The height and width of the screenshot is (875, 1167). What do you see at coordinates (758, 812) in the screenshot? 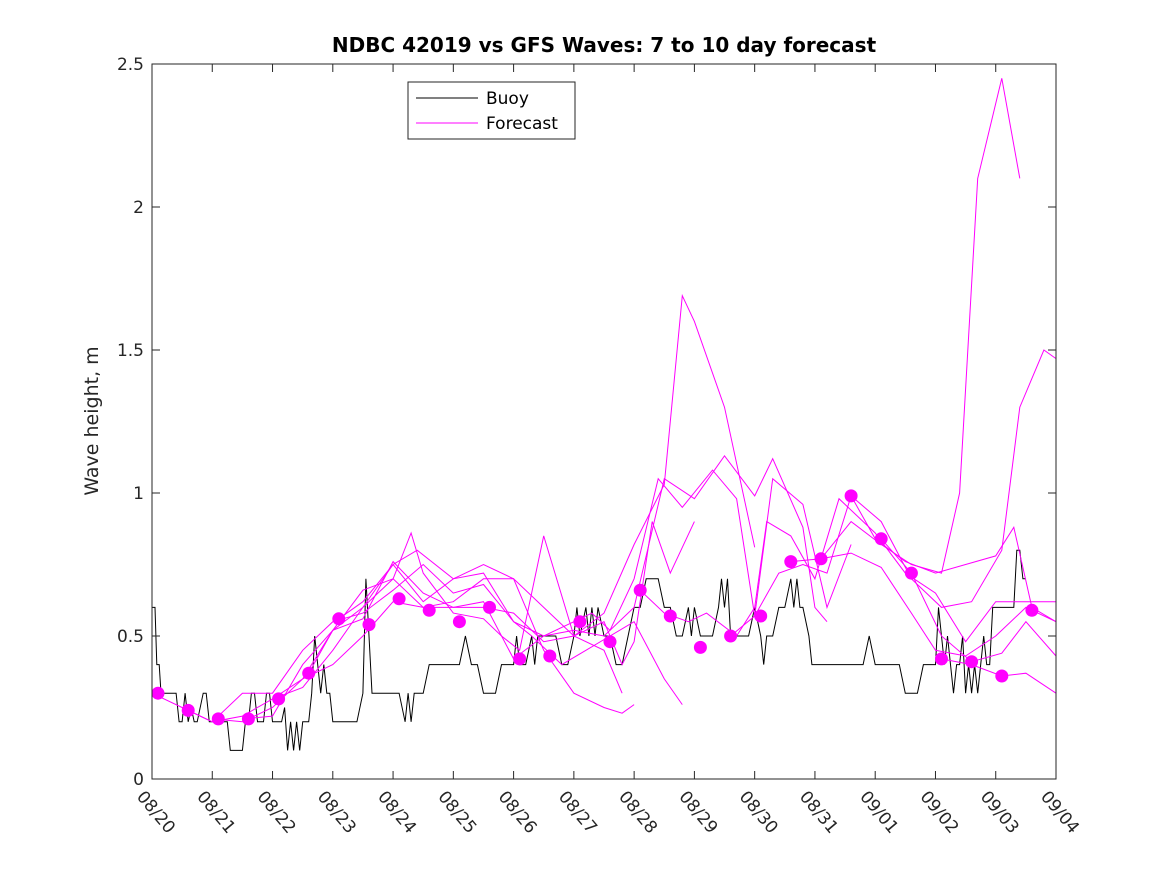
I see `x-tick-label: 08/30` at bounding box center [758, 812].